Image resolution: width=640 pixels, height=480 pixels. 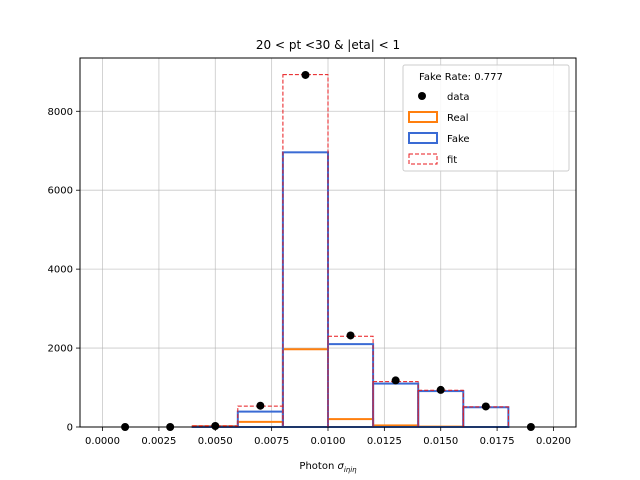 What do you see at coordinates (452, 160) in the screenshot?
I see `legend-label-fit: fit` at bounding box center [452, 160].